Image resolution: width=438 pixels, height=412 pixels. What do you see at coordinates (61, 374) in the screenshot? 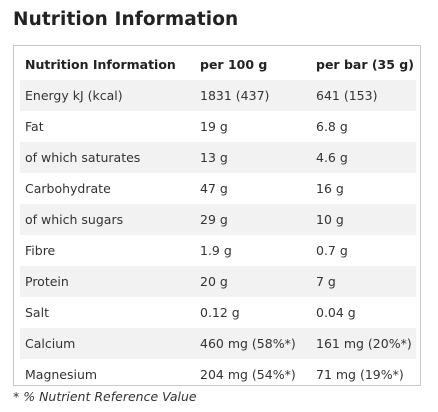
I see `nutrient-name: Magnesium` at bounding box center [61, 374].